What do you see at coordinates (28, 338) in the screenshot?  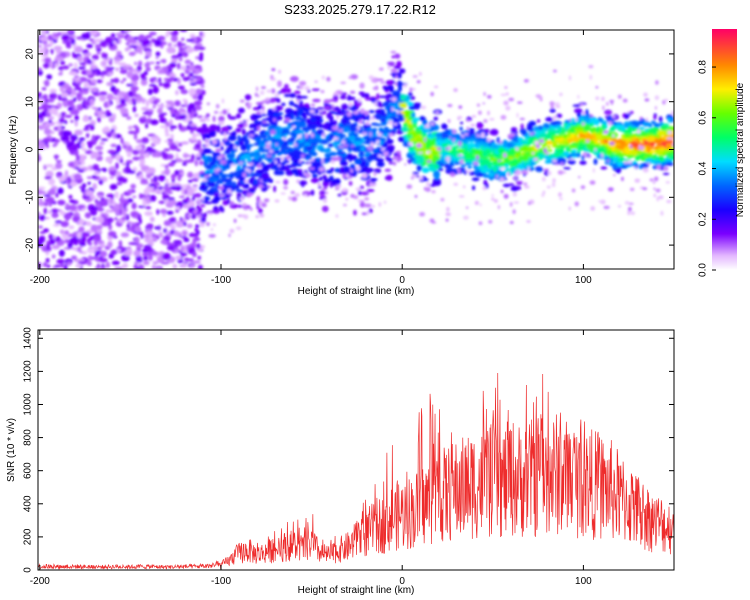 I see `snr-y-tick-label: 1400` at bounding box center [28, 338].